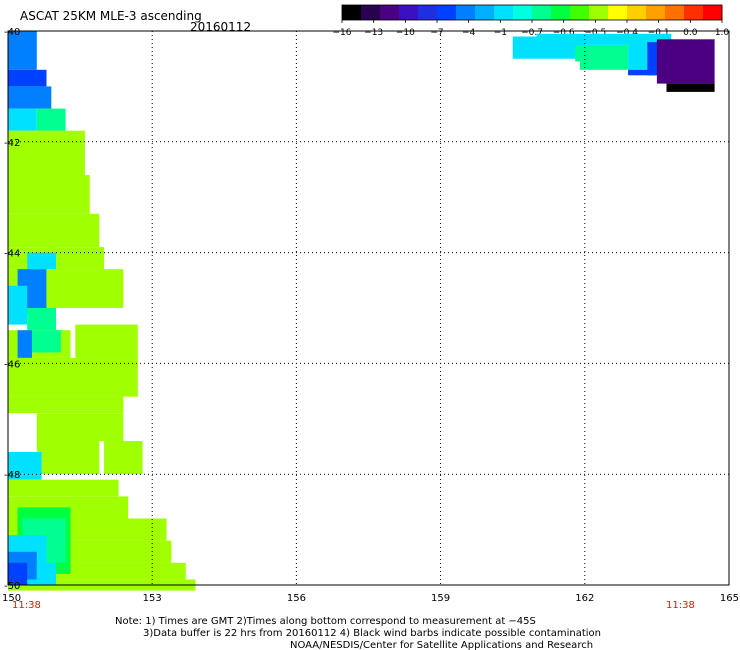  I want to click on colorbar-tick-label: 0.0, so click(690, 33).